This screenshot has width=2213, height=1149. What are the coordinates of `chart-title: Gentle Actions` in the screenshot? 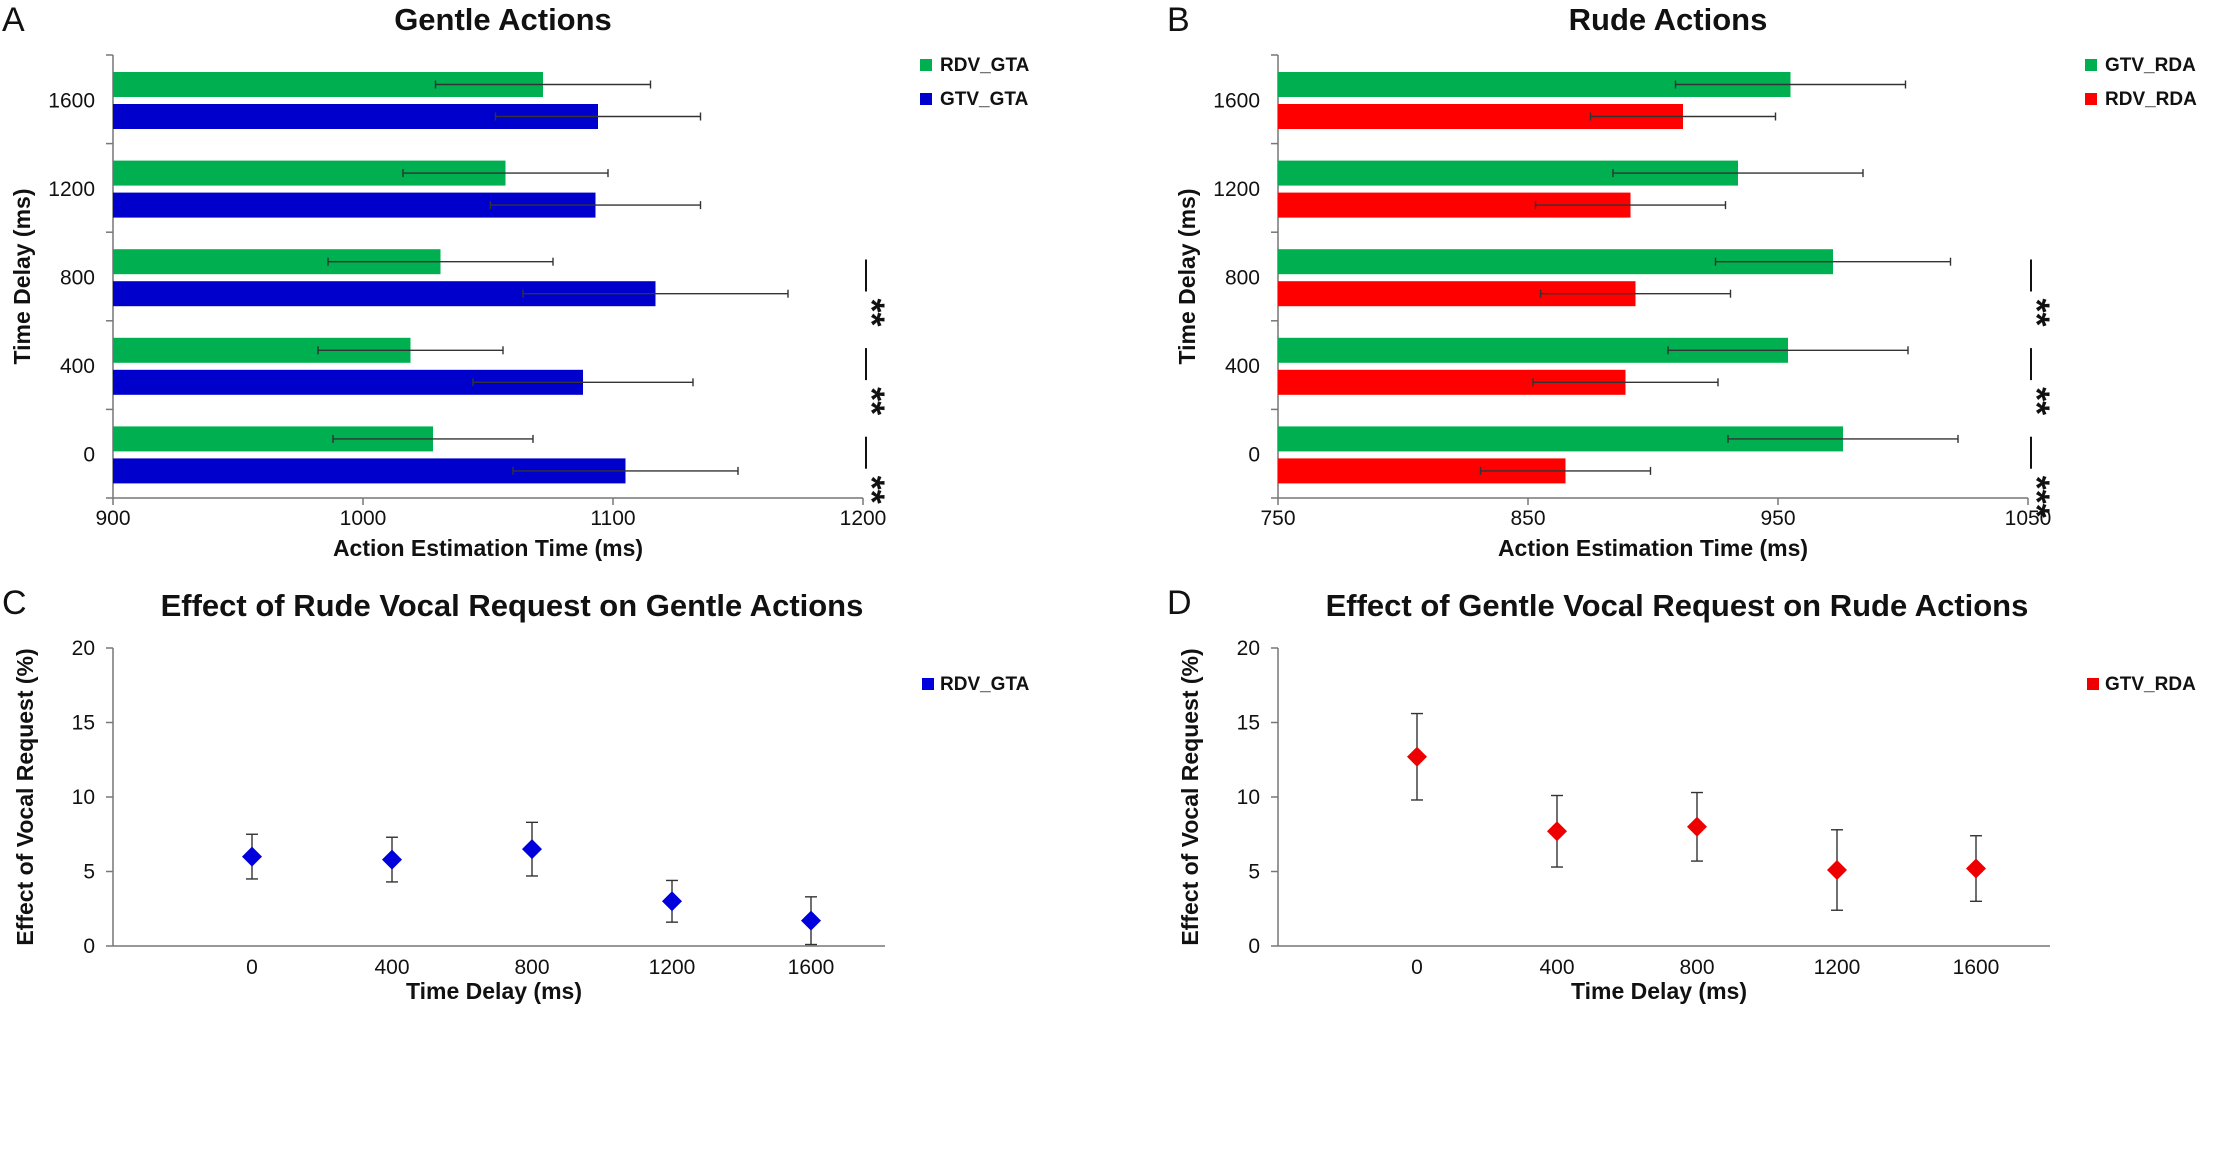 It's located at (503, 19).